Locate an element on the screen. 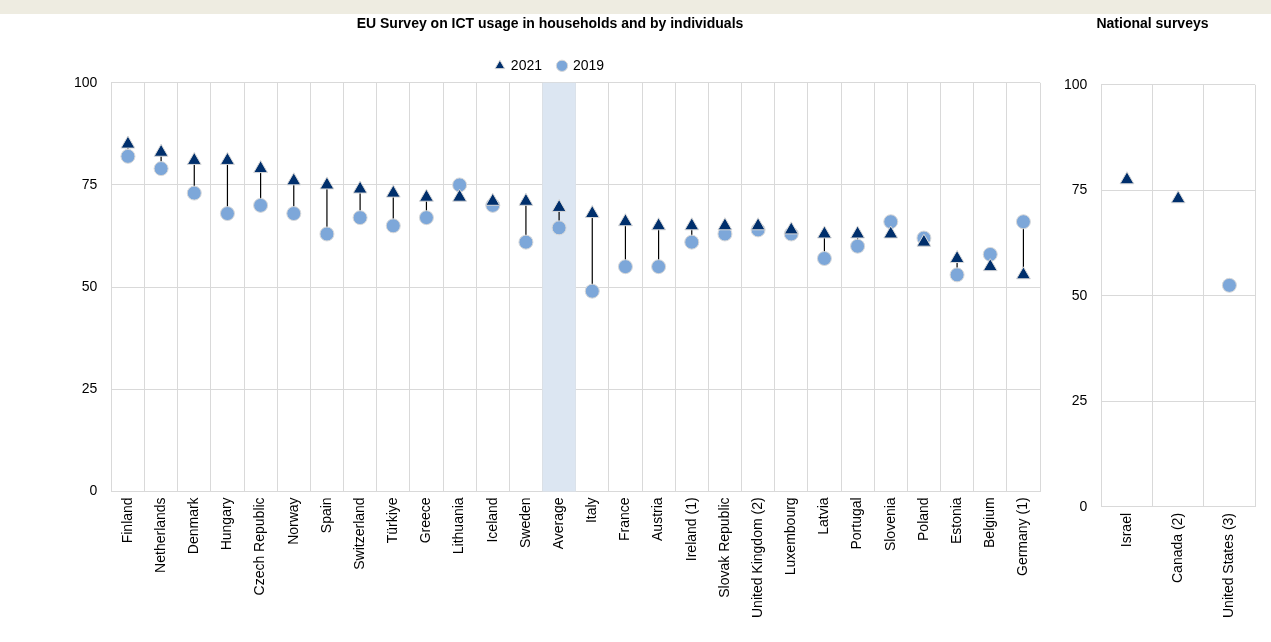 Image resolution: width=1271 pixels, height=642 pixels. x-tick-label: Poland is located at coordinates (922, 519).